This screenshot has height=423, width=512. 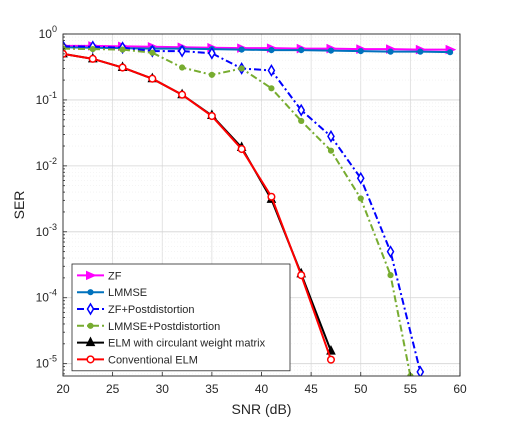 I want to click on y-tick-exponent: 0, so click(x=54, y=29).